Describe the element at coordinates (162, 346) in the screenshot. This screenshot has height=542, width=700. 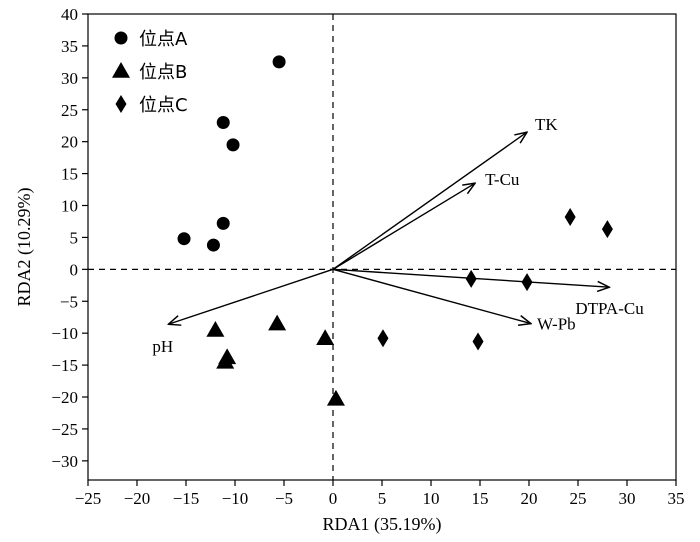
I see `vector-label: pH` at that location.